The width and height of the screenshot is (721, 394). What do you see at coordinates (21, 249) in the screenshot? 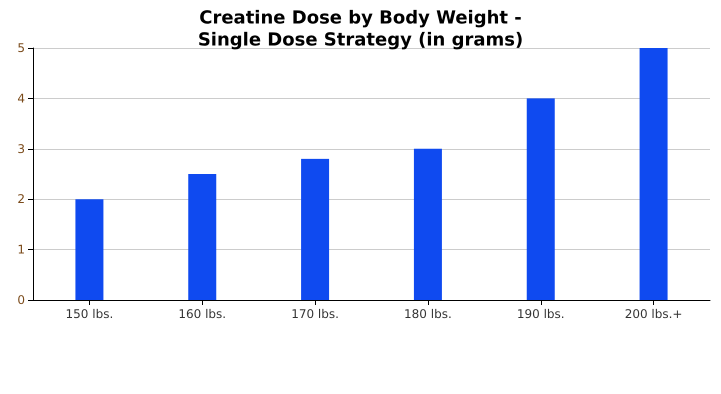
I see `y-tick-label: 1` at bounding box center [21, 249].